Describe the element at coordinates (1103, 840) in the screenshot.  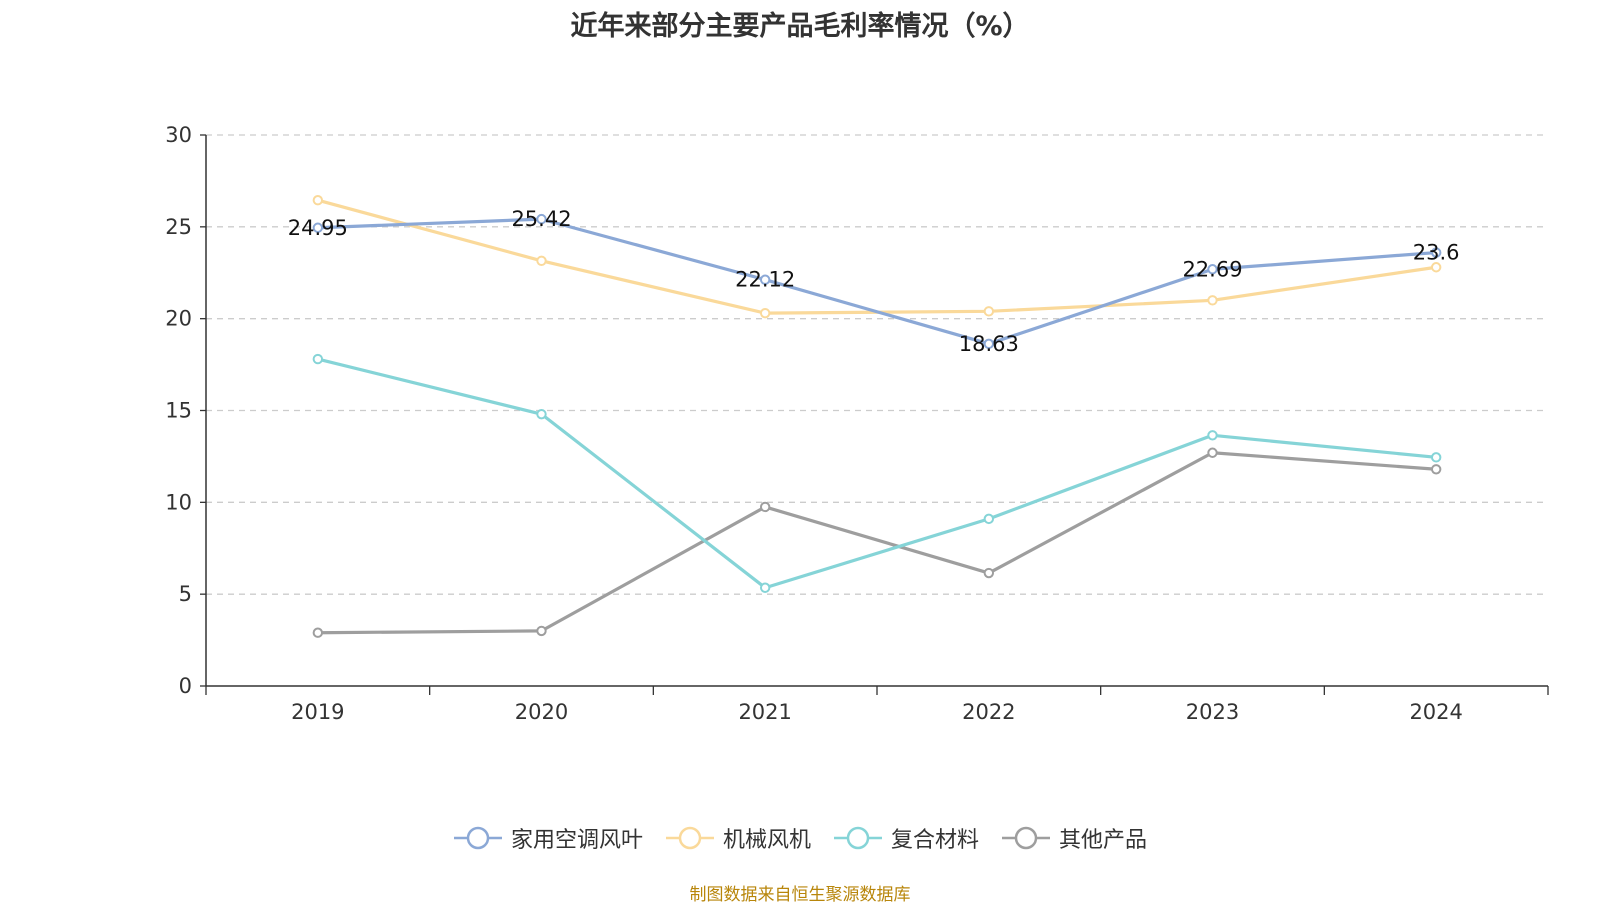
I see `legend-label: 其他产品` at that location.